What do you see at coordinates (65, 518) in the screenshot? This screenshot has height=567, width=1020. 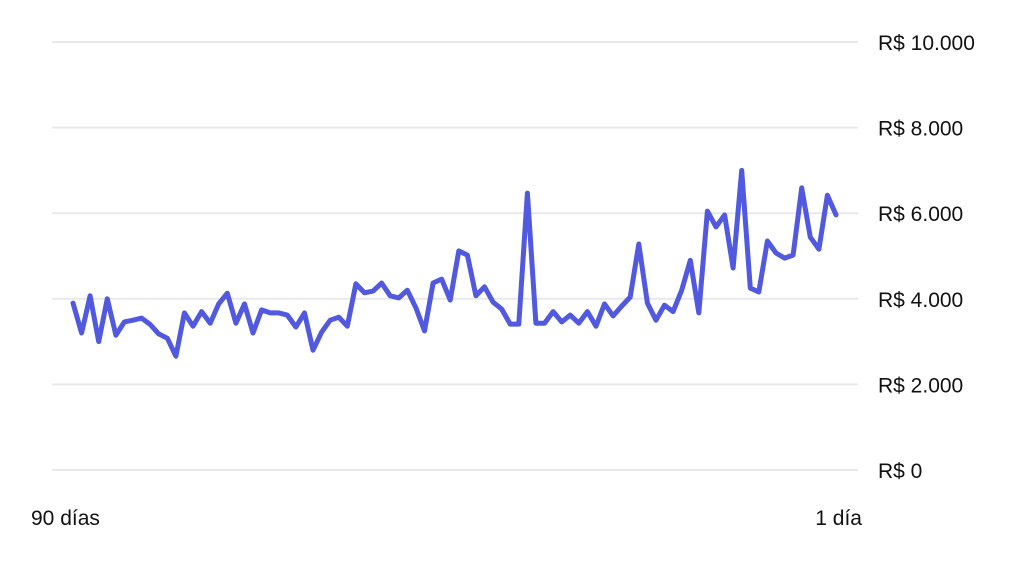 I see `x-tick-label-start: 90 días` at bounding box center [65, 518].